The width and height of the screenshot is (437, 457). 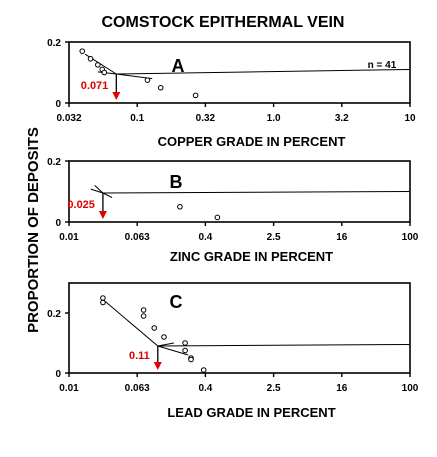 What do you see at coordinates (157, 366) in the screenshot?
I see `panel-c-callout-arrow` at bounding box center [157, 366].